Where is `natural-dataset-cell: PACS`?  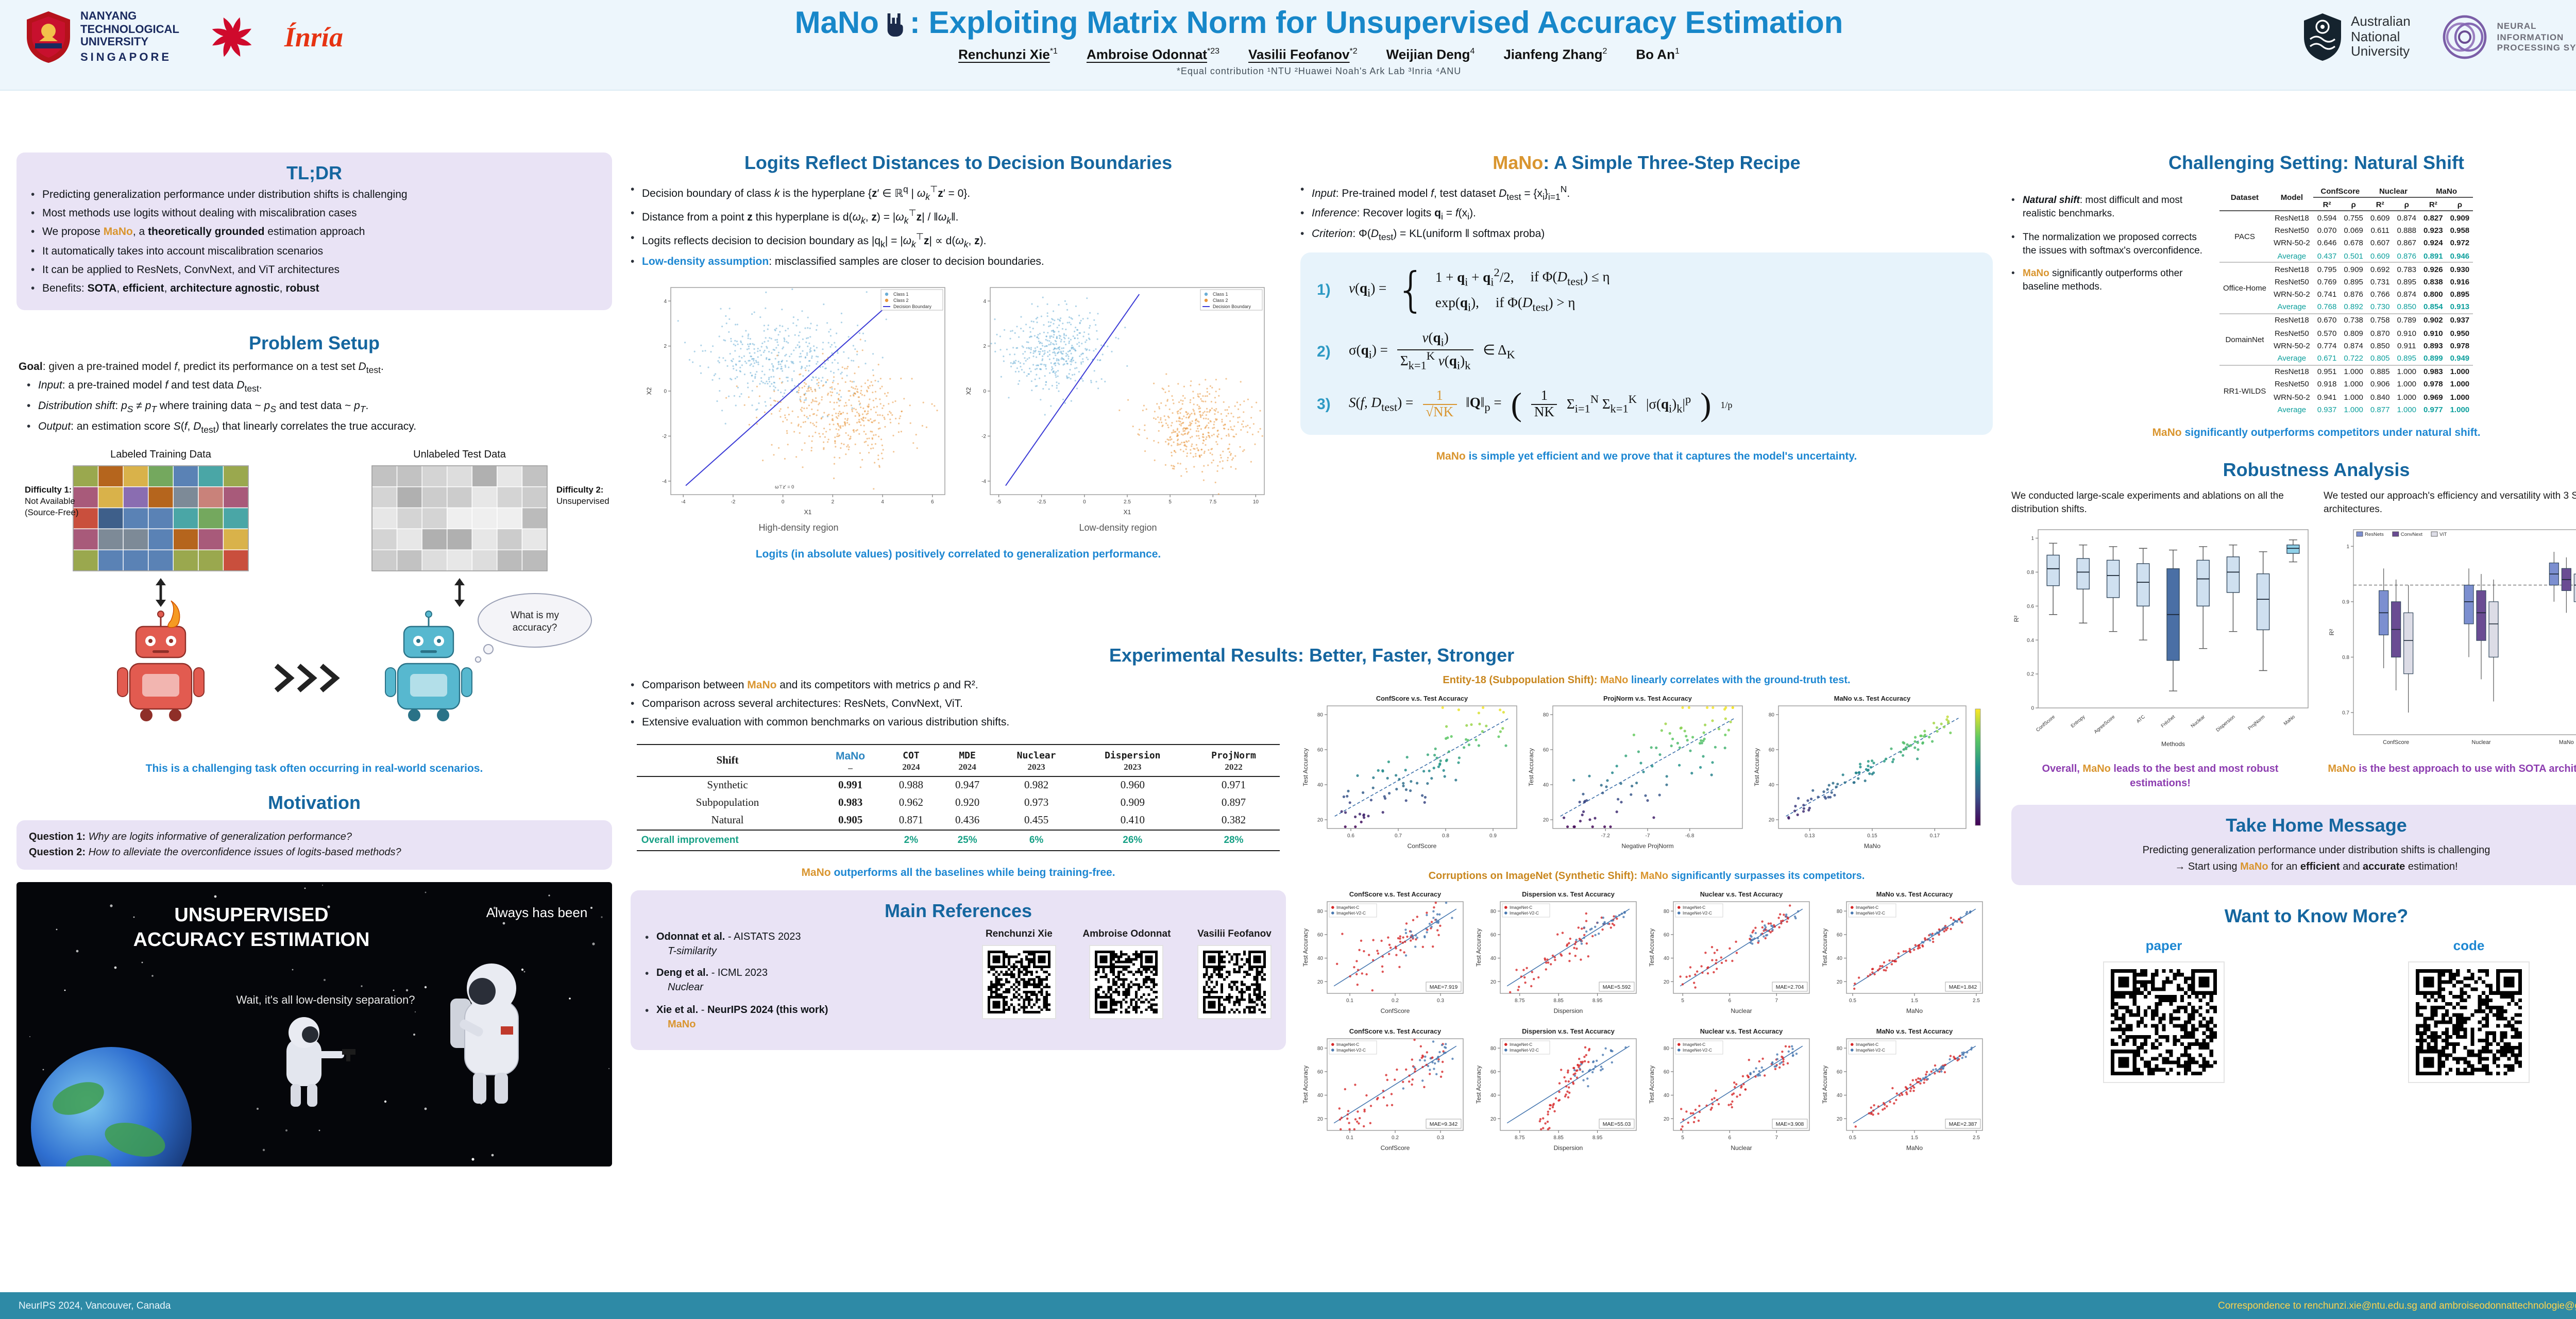 natural-dataset-cell: PACS is located at coordinates (2244, 237).